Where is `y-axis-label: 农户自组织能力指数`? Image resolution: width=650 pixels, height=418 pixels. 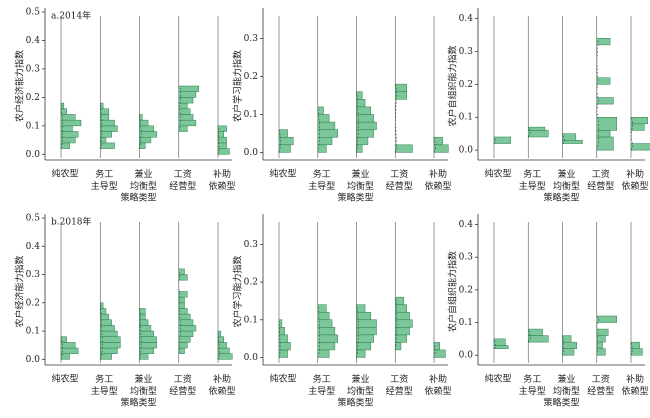
y-axis-label: 农户自组织能力指数 is located at coordinates (453, 85).